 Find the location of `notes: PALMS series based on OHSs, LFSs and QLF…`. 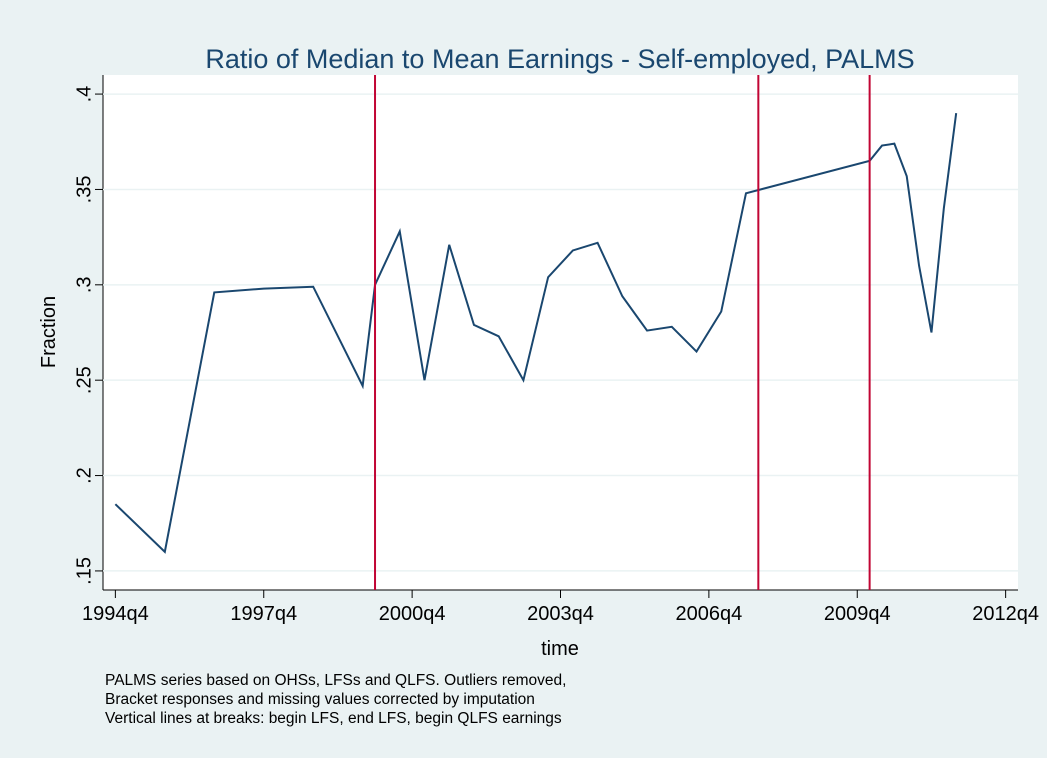

notes: PALMS series based on OHSs, LFSs and QLF… is located at coordinates (335, 699).